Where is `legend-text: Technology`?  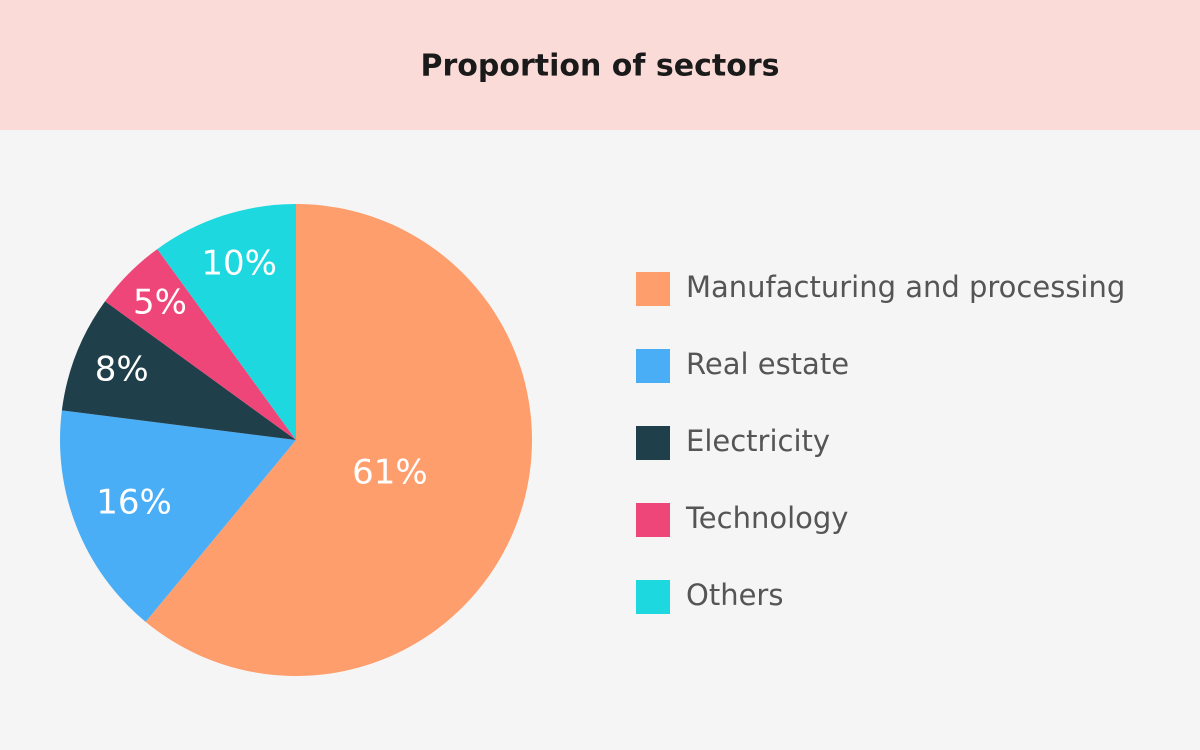 legend-text: Technology is located at coordinates (766, 518).